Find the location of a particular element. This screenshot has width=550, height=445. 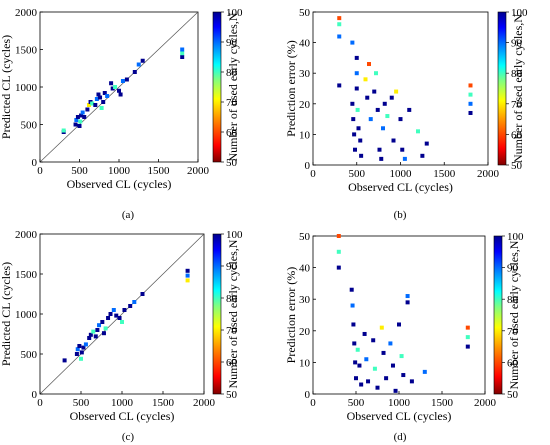

y-tick-label: 40 is located at coordinates (305, 44).